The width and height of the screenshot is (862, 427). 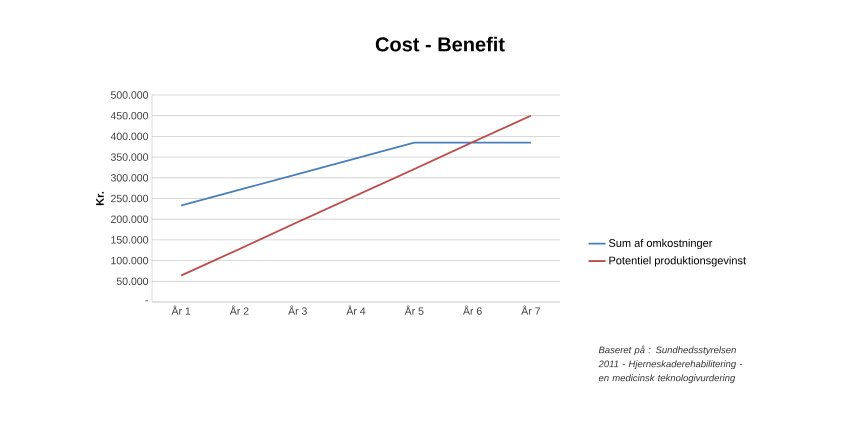 What do you see at coordinates (132, 282) in the screenshot?
I see `y-tick-label: 50.000` at bounding box center [132, 282].